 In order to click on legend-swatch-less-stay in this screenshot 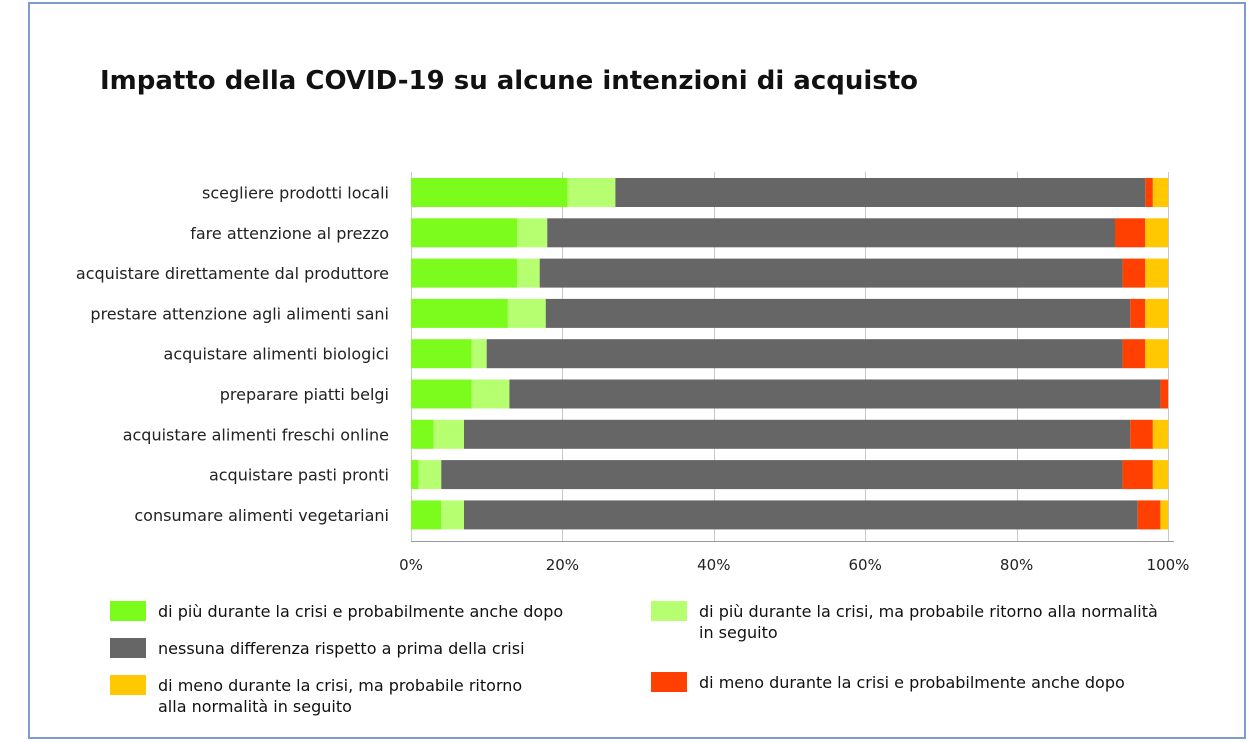, I will do `click(669, 682)`.